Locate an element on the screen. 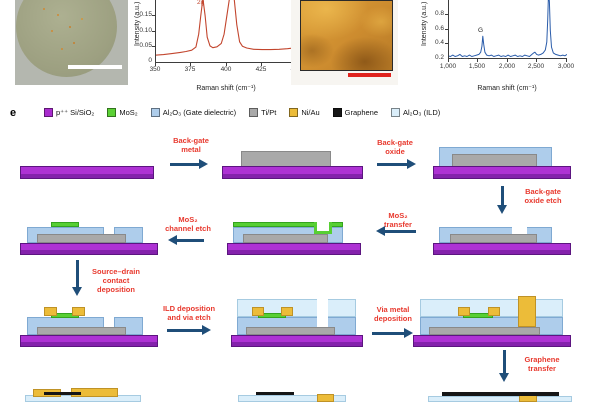  mos2-xtick: 350 is located at coordinates (155, 69).